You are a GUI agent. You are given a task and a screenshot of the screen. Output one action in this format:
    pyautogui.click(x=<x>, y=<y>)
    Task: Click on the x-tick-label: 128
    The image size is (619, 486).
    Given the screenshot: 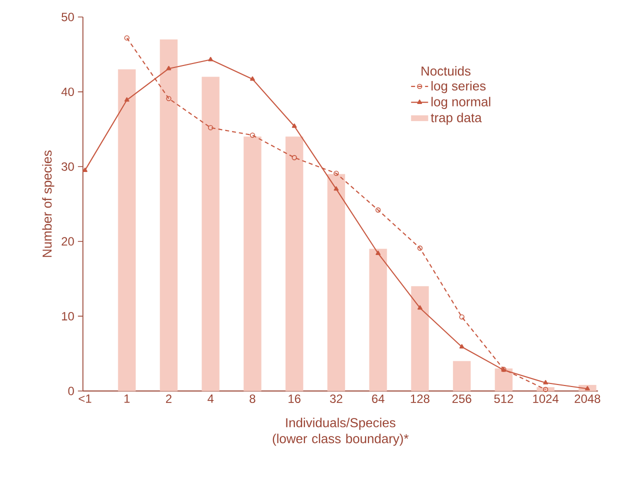 What is the action you would take?
    pyautogui.click(x=420, y=398)
    